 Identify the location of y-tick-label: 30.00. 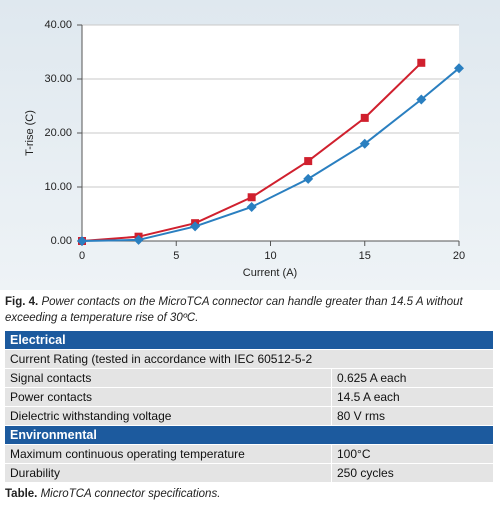
(58, 79).